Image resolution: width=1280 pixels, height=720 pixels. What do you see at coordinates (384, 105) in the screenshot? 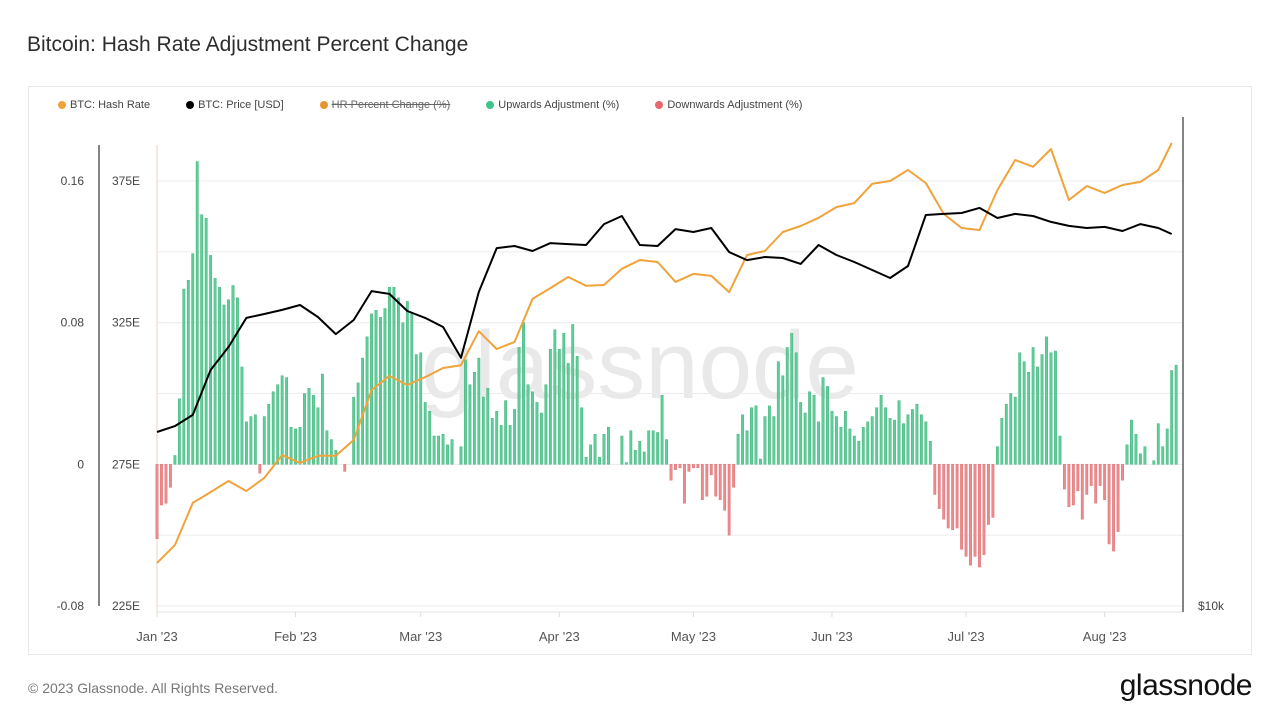
I see `legend-item-hr-percent-change: HR Percent Change (%)` at bounding box center [384, 105].